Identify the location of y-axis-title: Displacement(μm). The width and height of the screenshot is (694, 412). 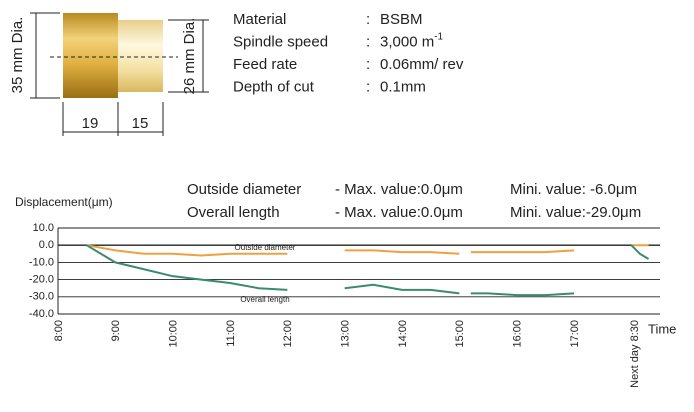
(64, 202).